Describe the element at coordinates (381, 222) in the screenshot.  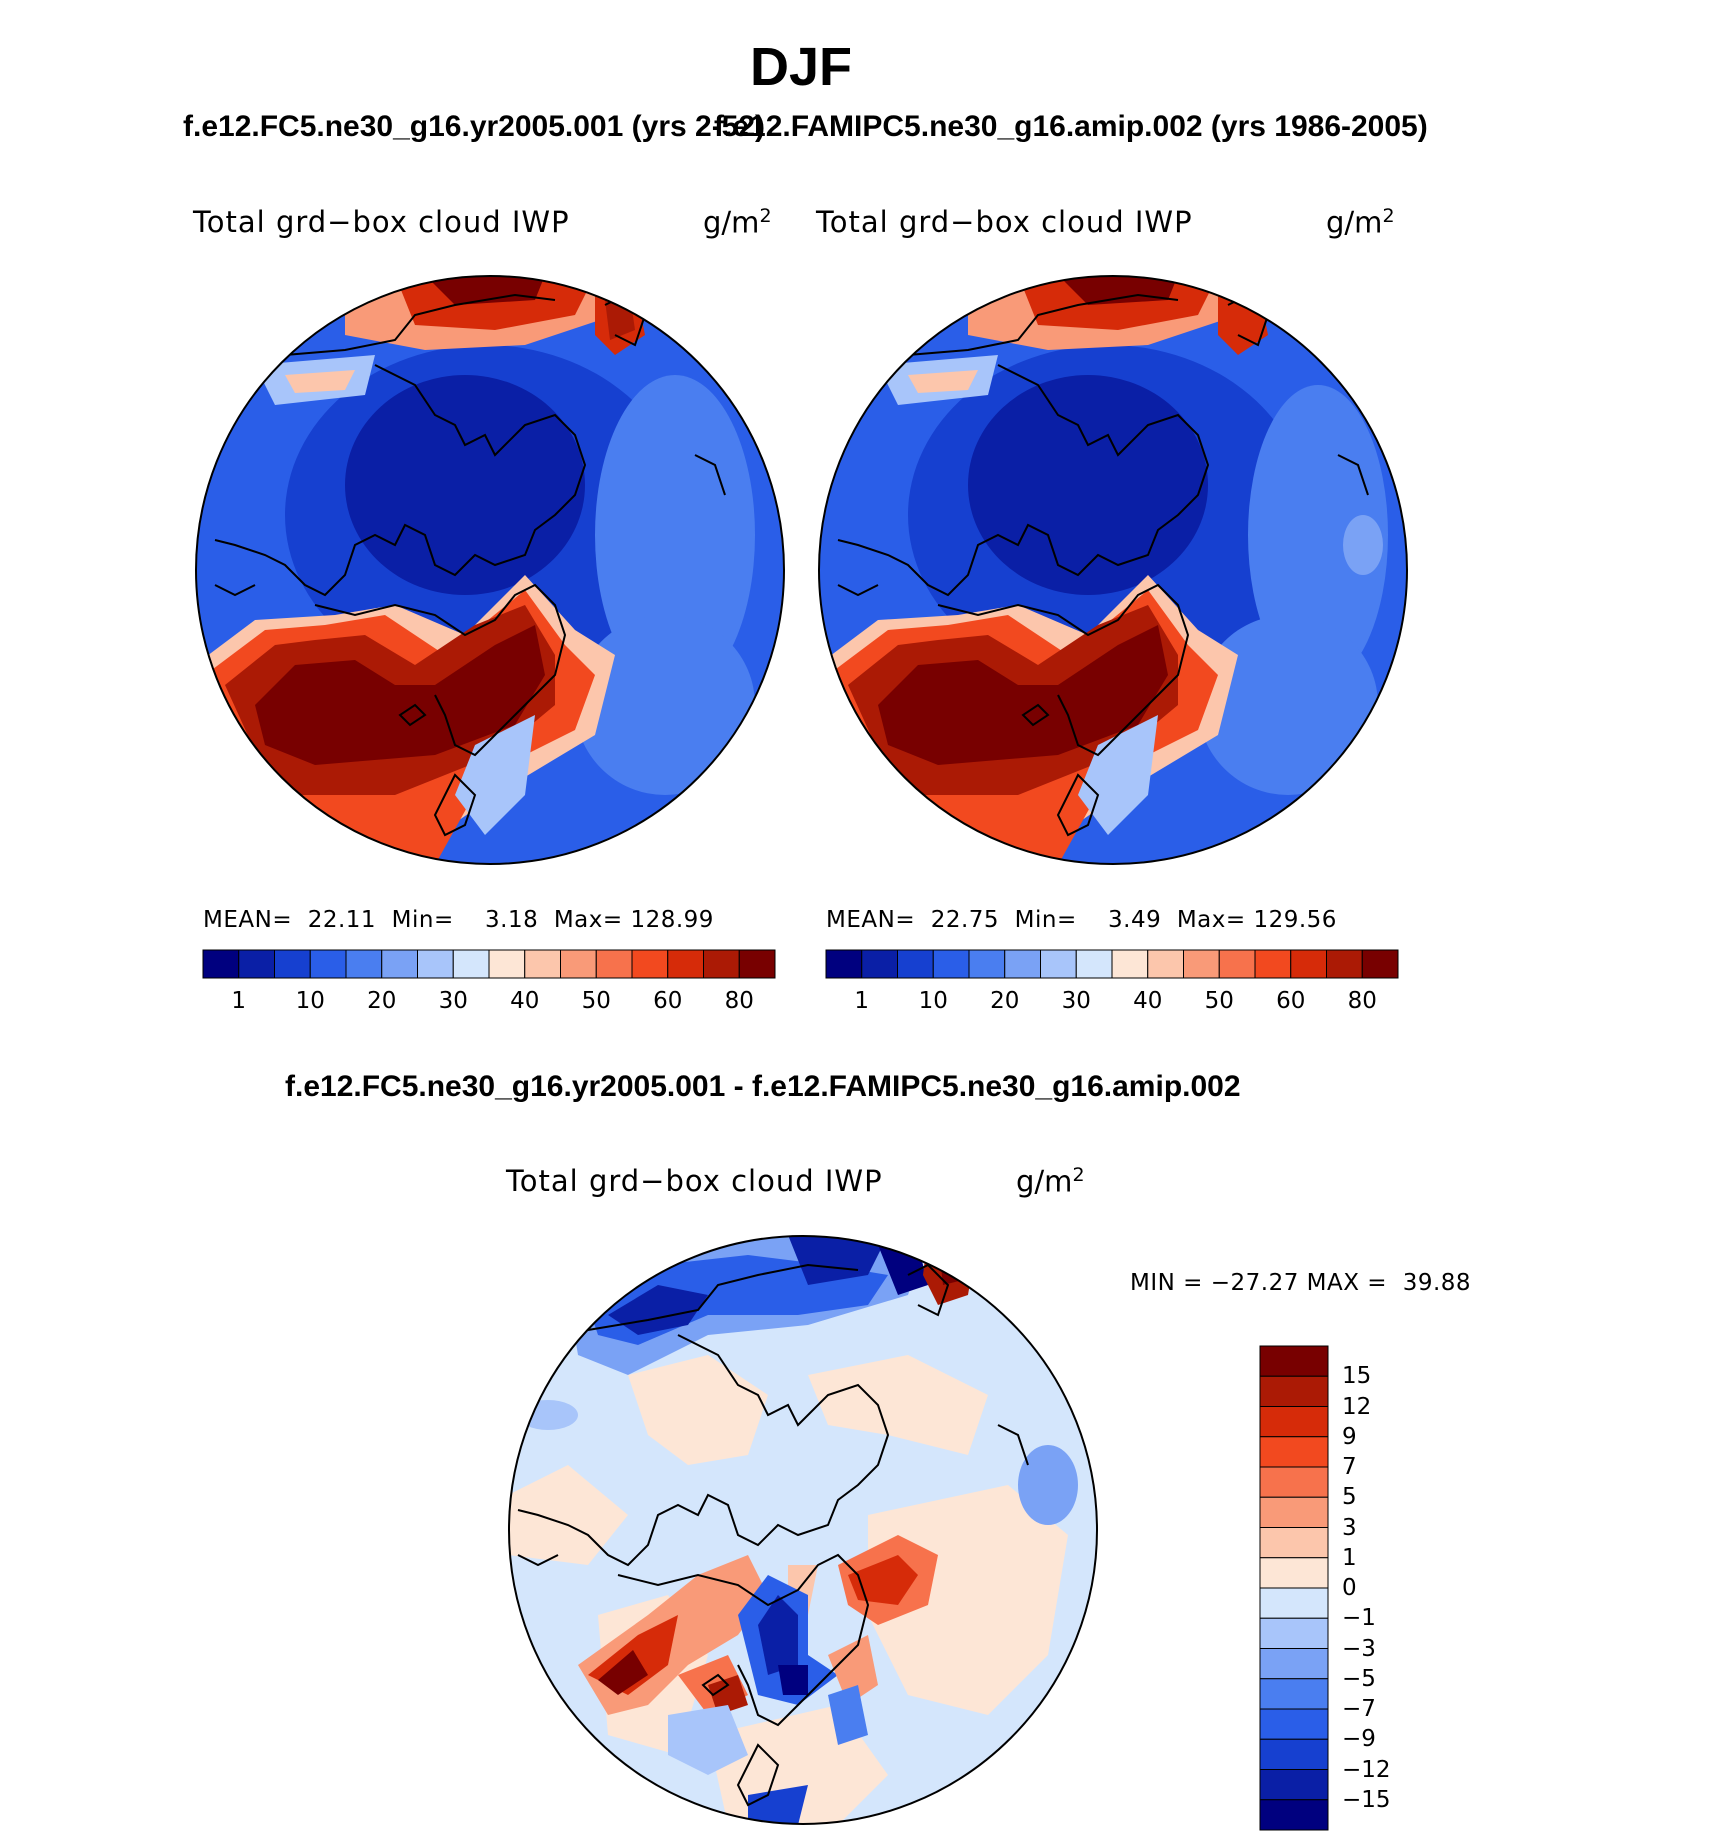
I see `panel1-label: Total grd−box cloud IWP` at that location.